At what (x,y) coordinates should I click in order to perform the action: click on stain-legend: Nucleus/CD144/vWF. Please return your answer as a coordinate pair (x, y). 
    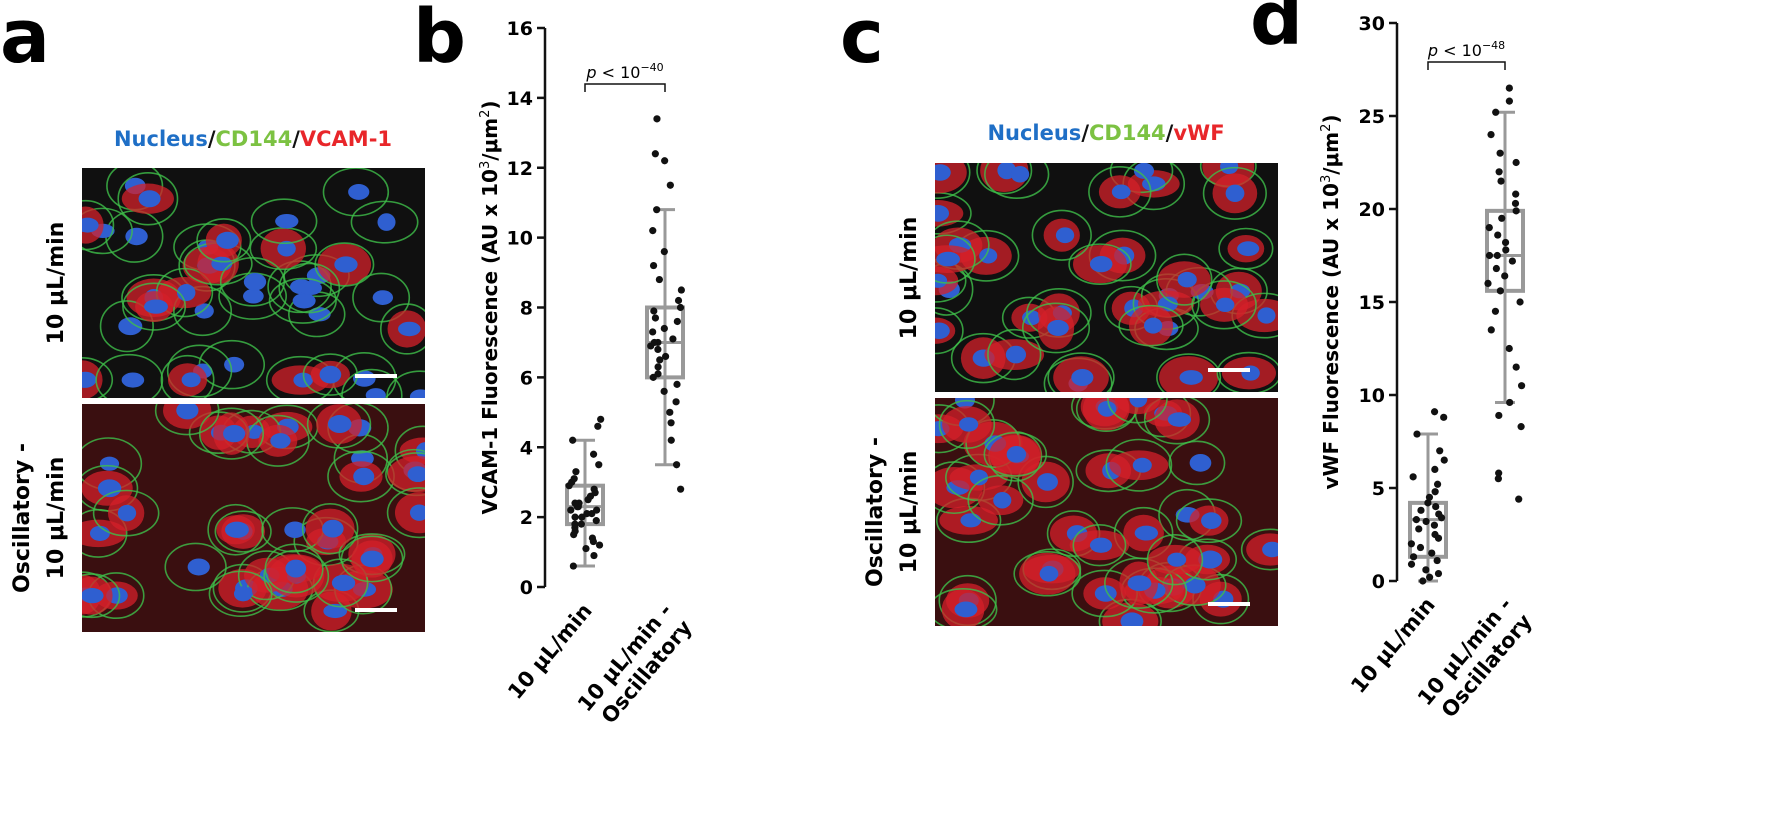
    Looking at the image, I should click on (1105, 133).